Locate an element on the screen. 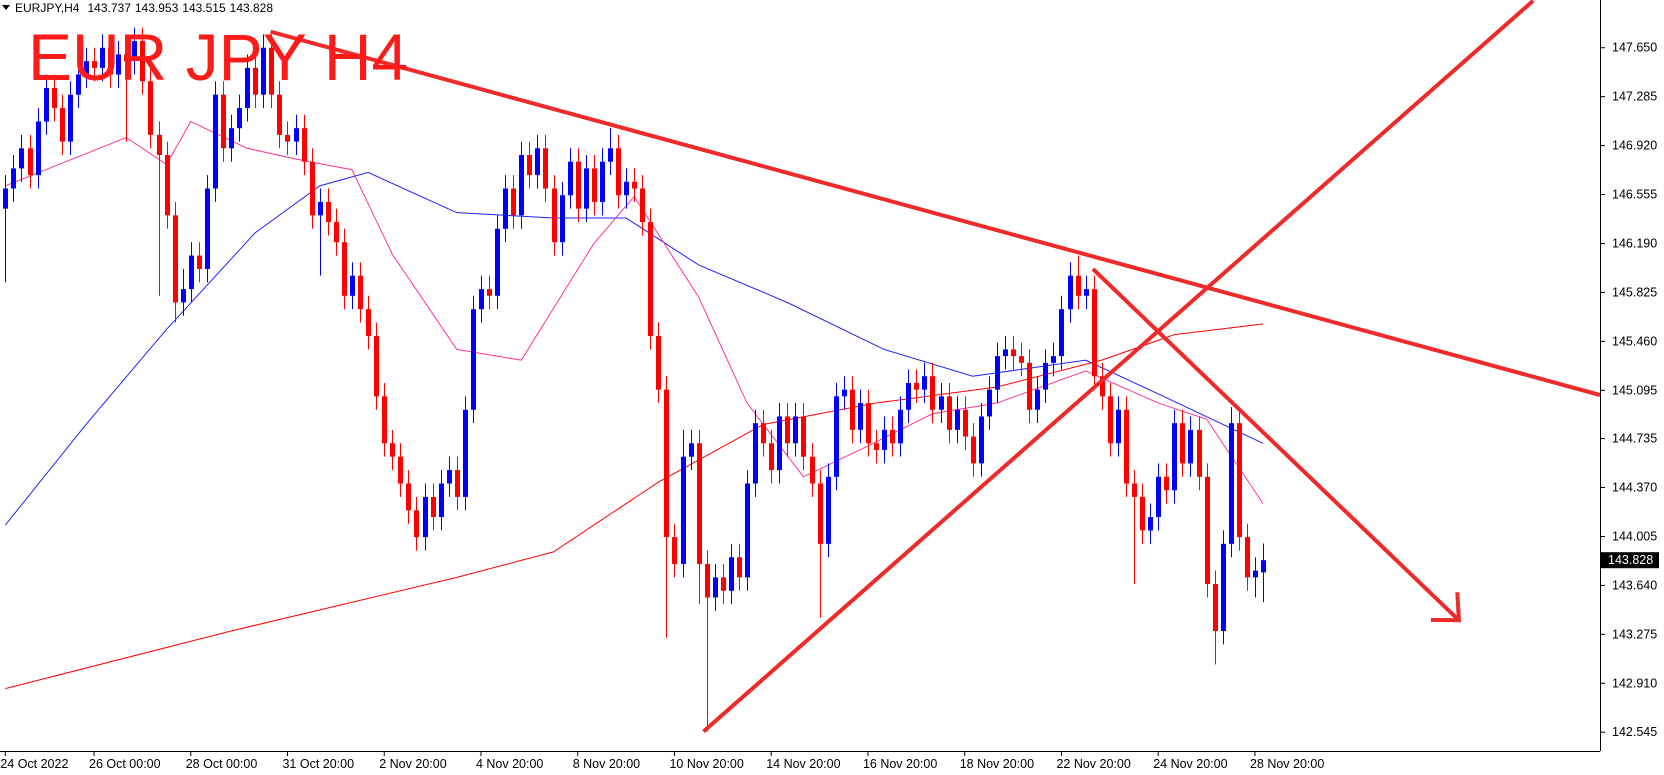 The image size is (1664, 775). x-tick-label: 2 Nov 20:00 is located at coordinates (412, 764).